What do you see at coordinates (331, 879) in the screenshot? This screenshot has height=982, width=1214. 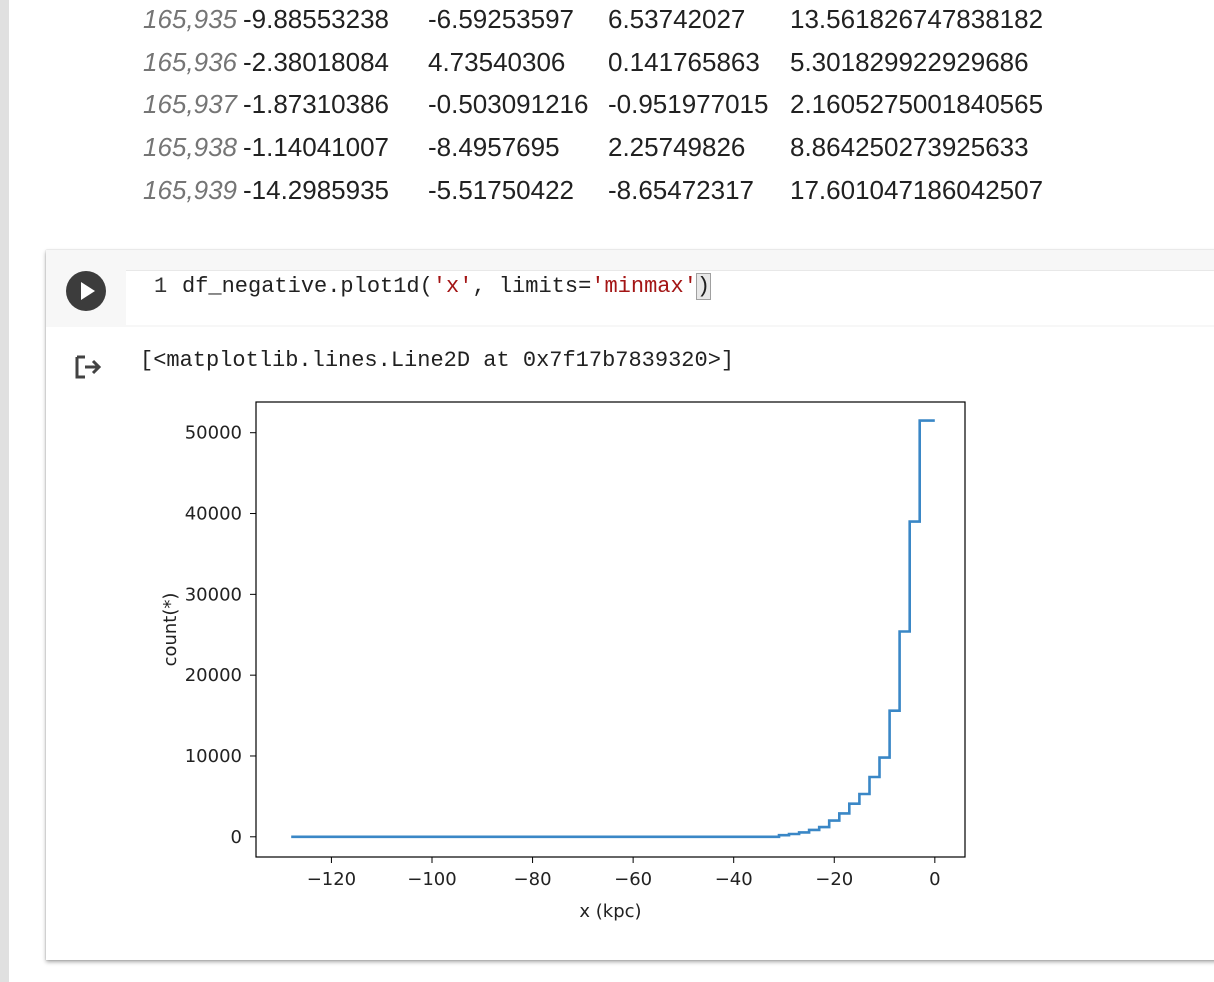 I see `x-tick-label: −120` at bounding box center [331, 879].